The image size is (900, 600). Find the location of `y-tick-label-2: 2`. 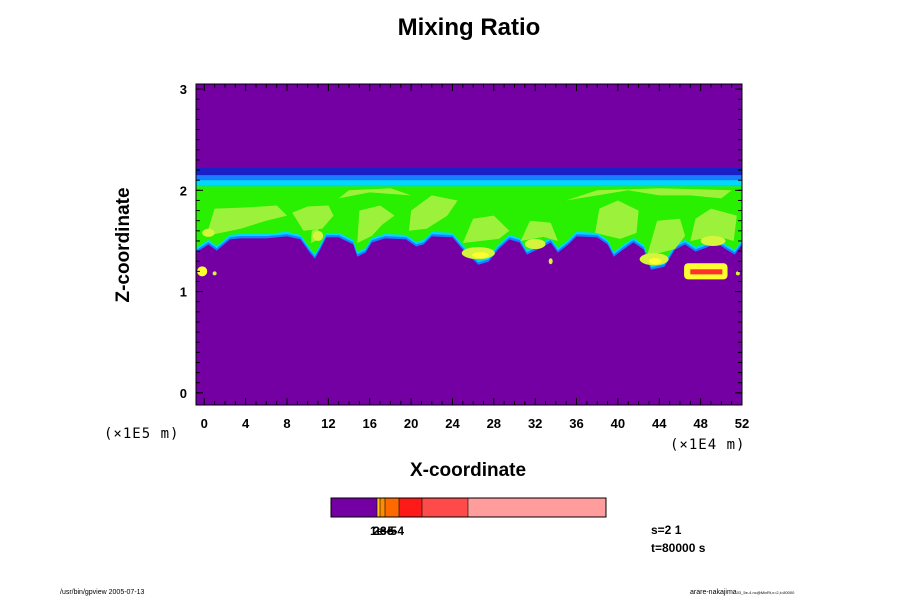

y-tick-label-2: 2 is located at coordinates (183, 190).